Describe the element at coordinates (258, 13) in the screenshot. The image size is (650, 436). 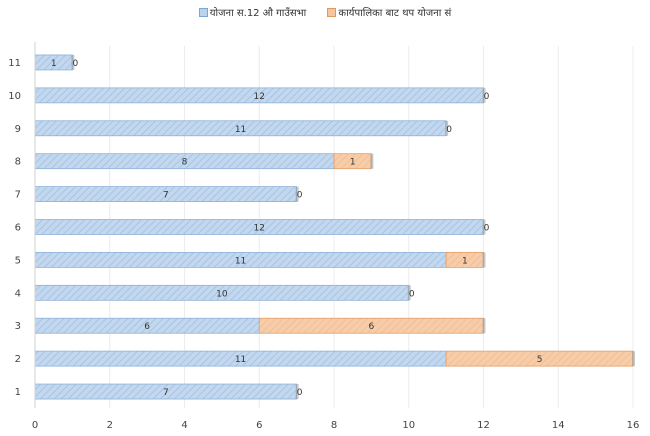
I see `legend-label-series-1: योजना स.12 औ गाउँसभा` at that location.